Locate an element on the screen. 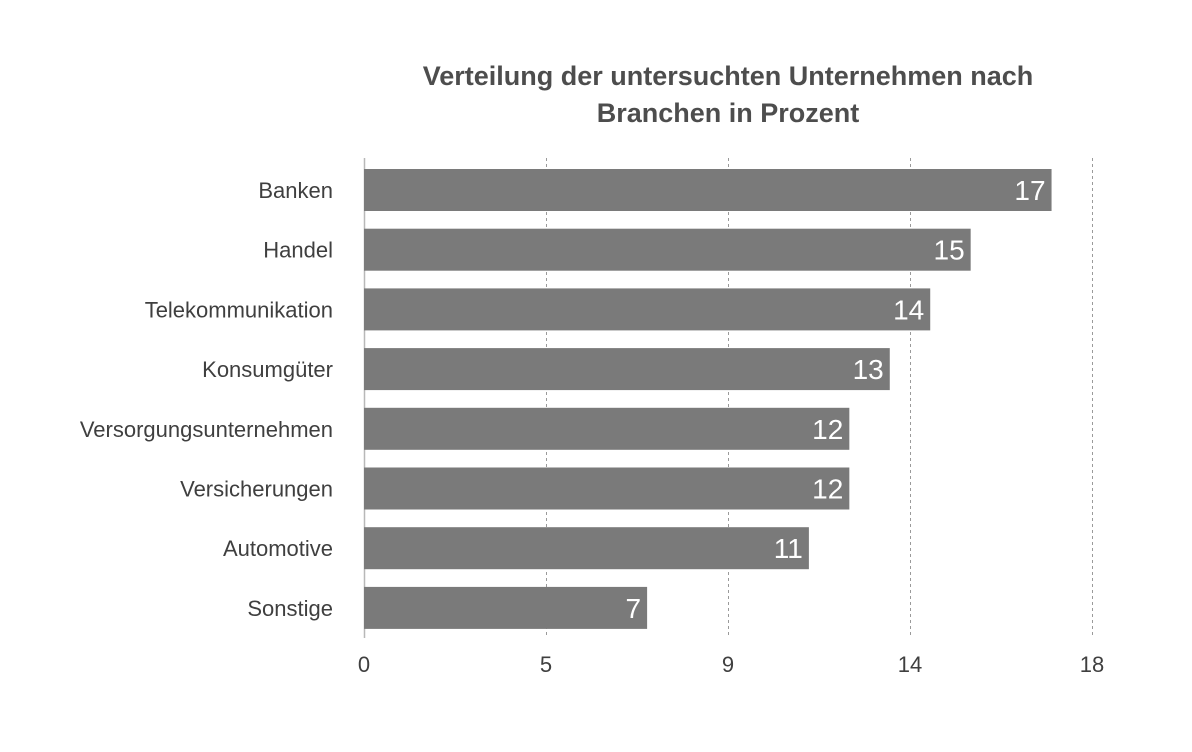  category-label: Konsumgüter is located at coordinates (267, 369).